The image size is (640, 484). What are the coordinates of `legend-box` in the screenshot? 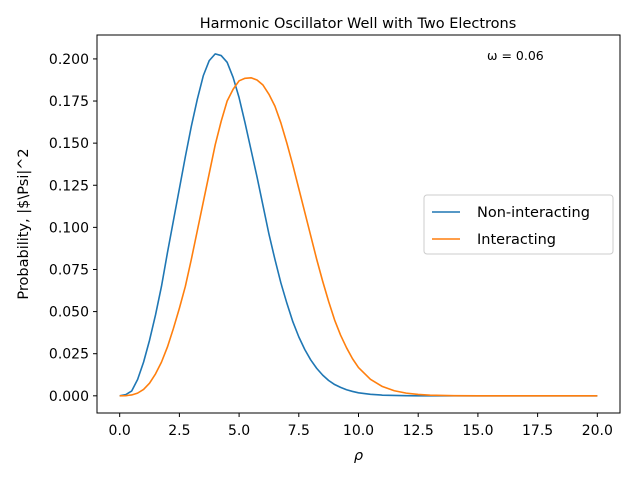 It's located at (518, 224).